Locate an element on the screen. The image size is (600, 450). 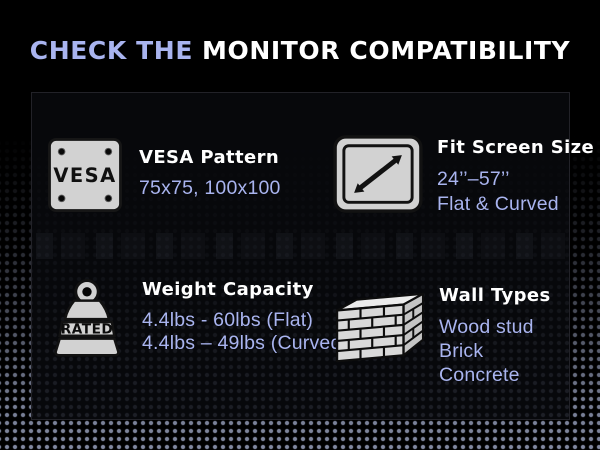
vesa-plate-icon: VESA is located at coordinates (85, 175).